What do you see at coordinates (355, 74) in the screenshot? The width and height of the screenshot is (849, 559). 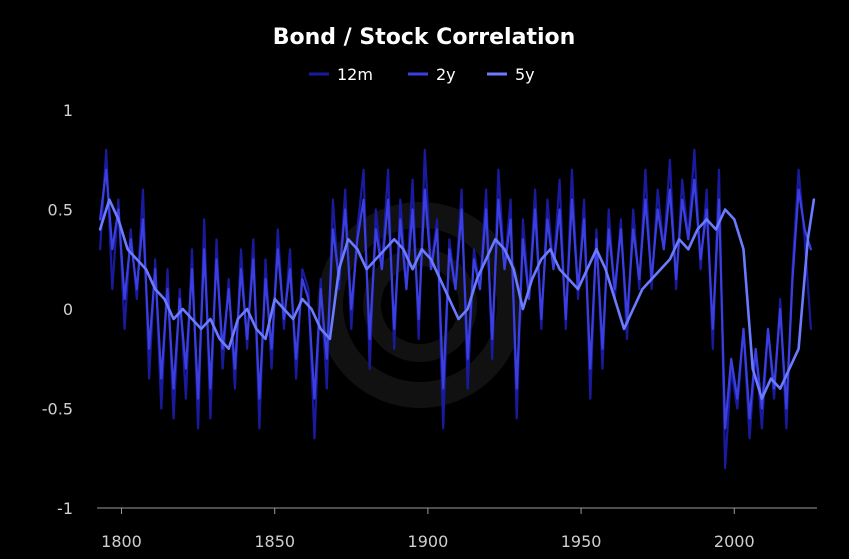 I see `legend-label-12m: 12m` at bounding box center [355, 74].